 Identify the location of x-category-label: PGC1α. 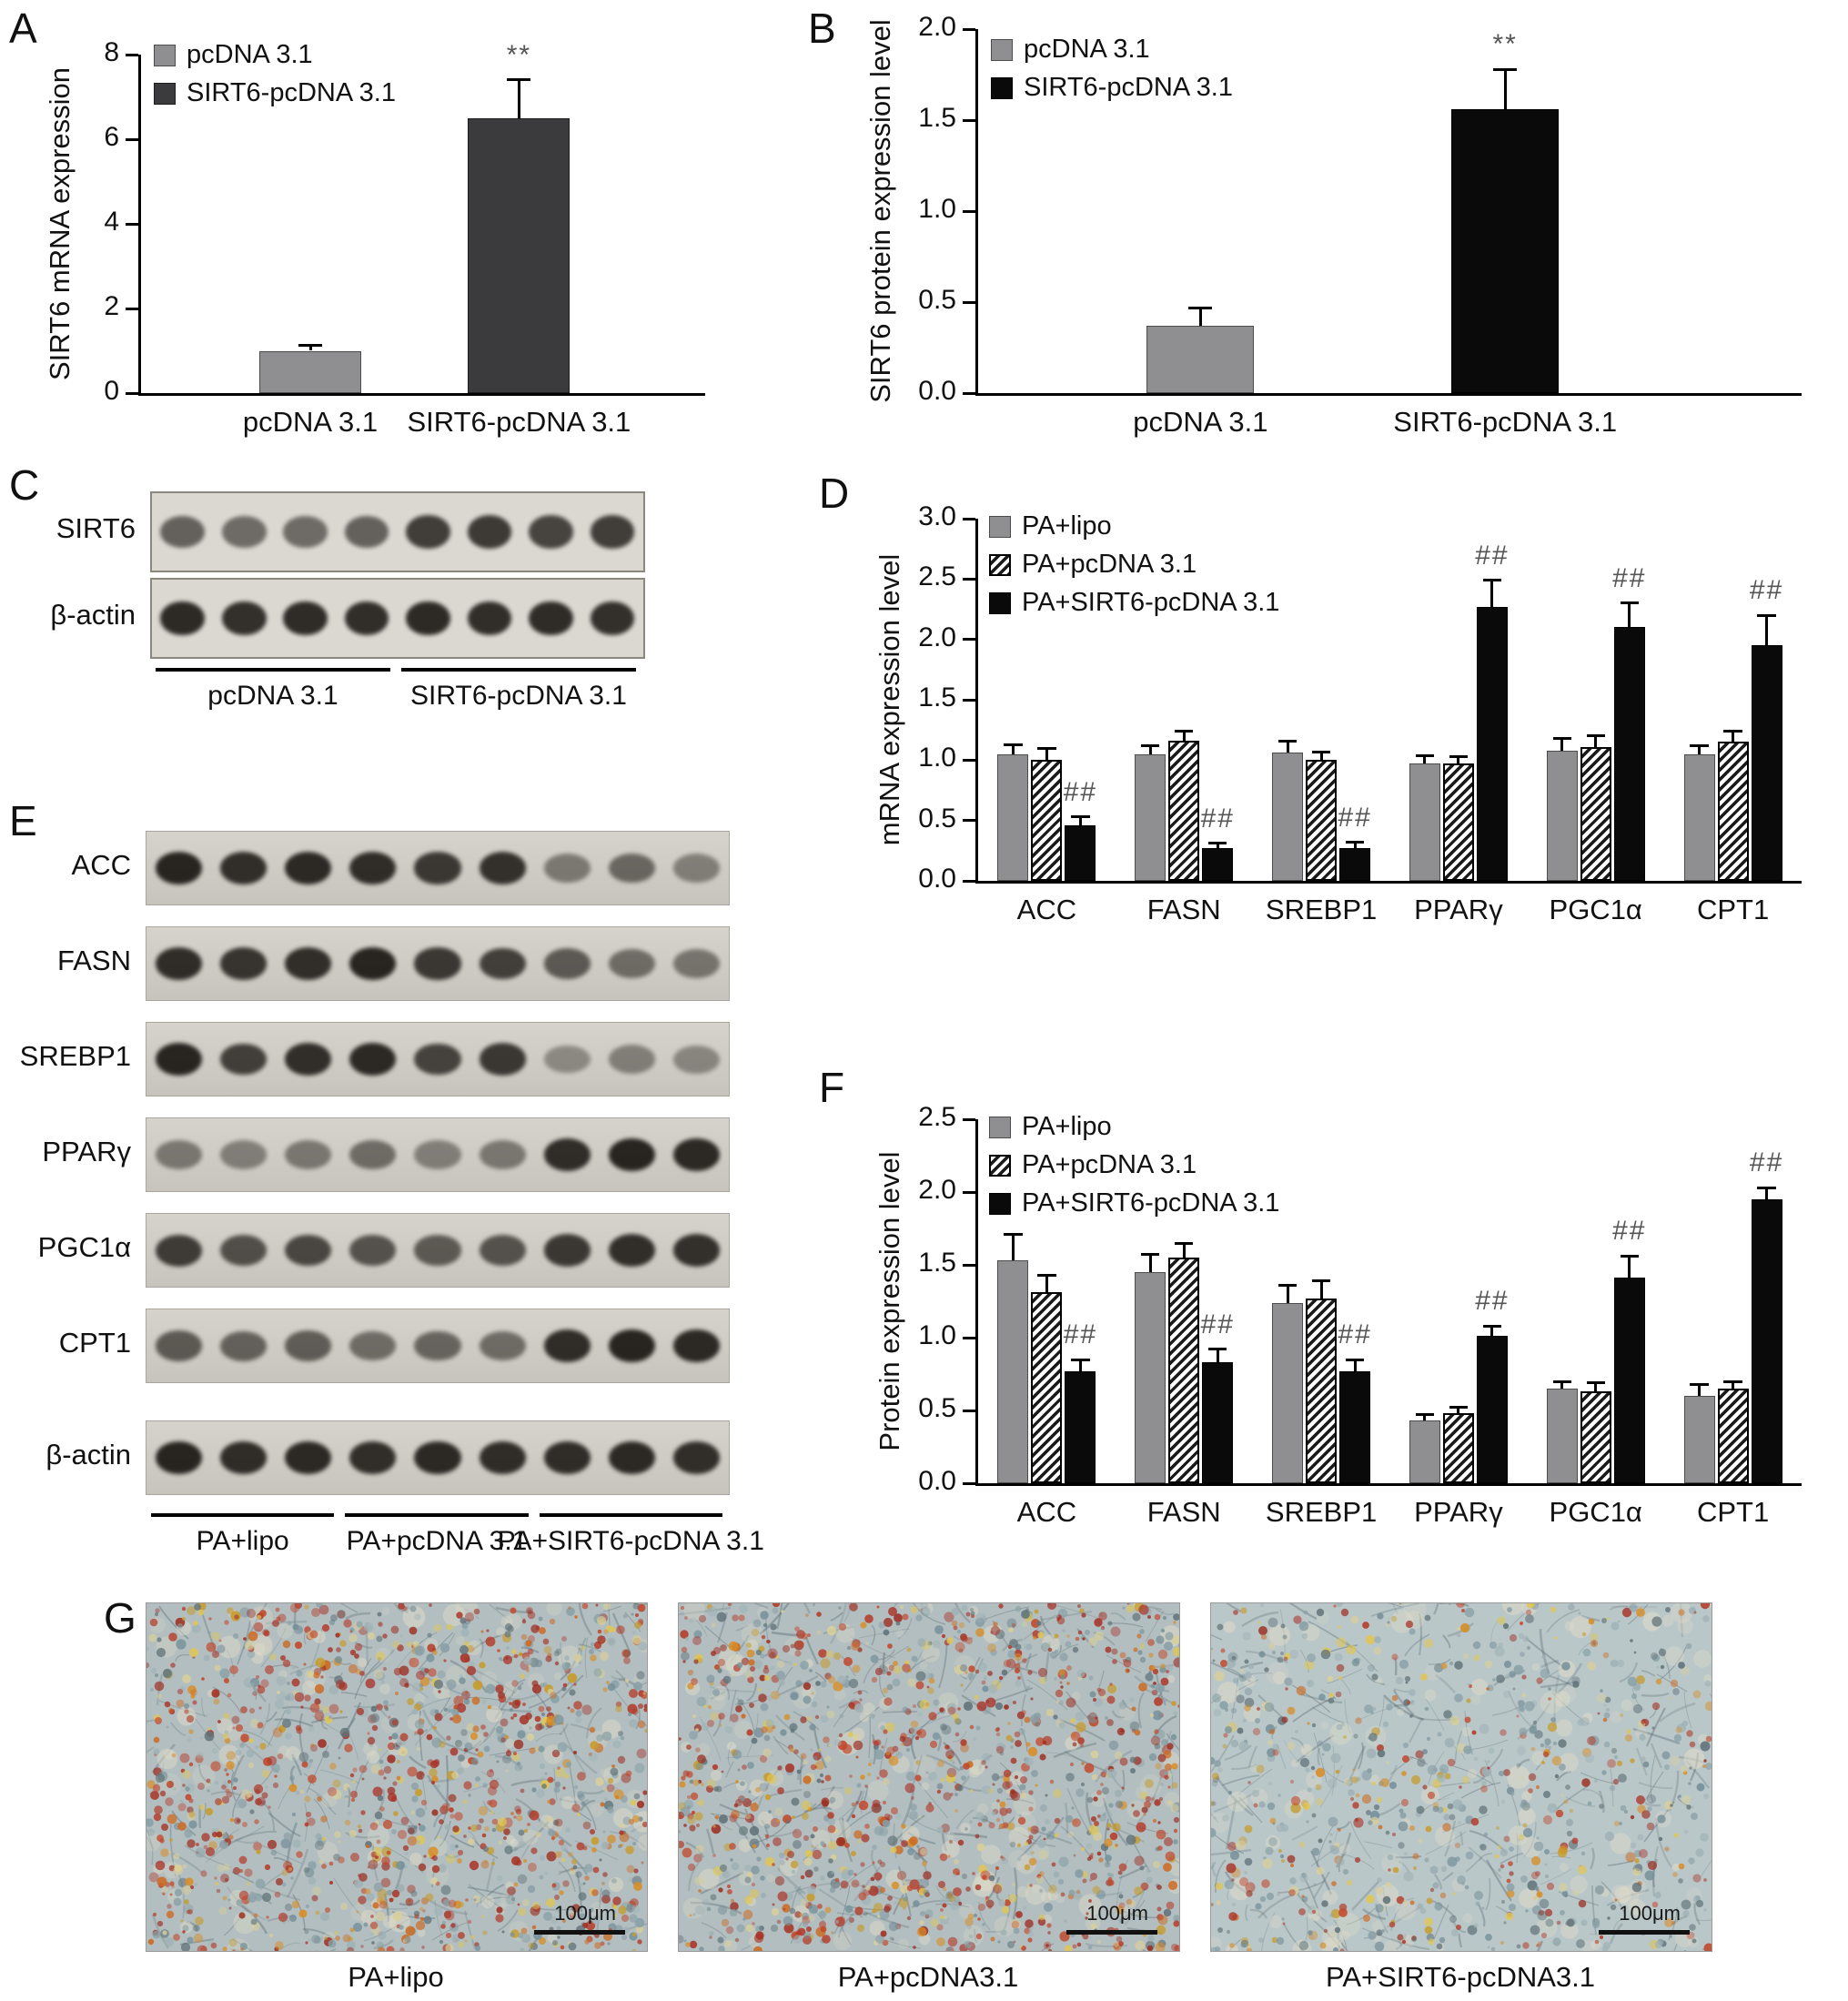
(1595, 909).